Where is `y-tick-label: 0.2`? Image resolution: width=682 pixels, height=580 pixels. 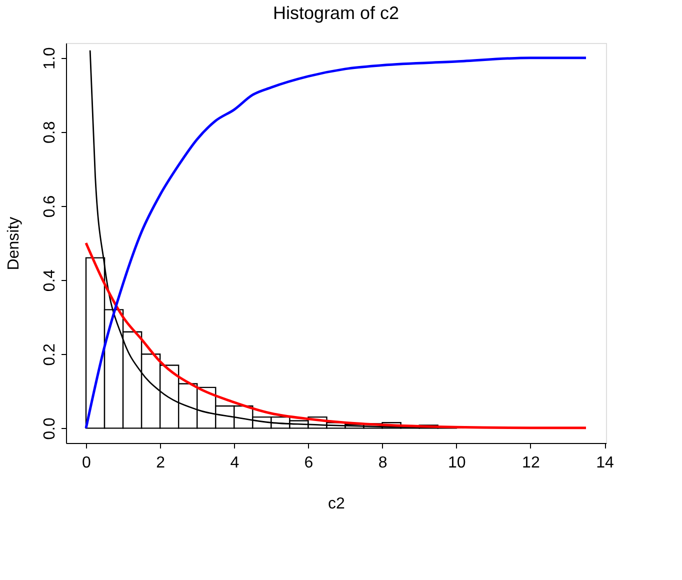 y-tick-label: 0.2 is located at coordinates (50, 354).